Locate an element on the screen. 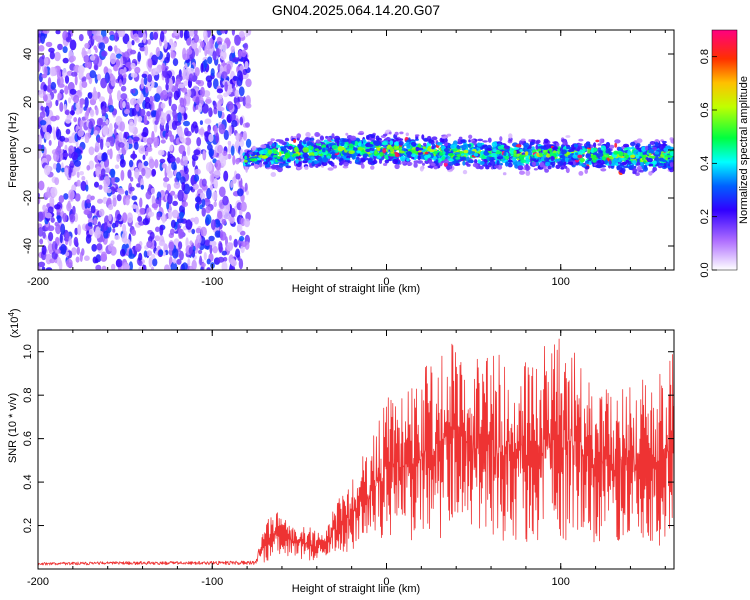 The height and width of the screenshot is (600, 750). x-tick-label: -100 is located at coordinates (212, 282).